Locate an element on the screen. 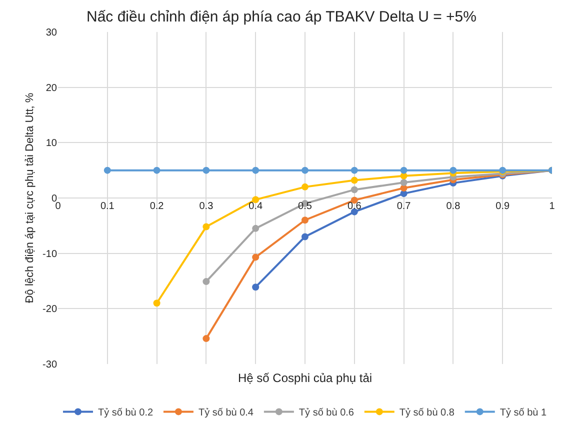 This screenshot has width=563, height=434. x-tick-label: 0.3 is located at coordinates (206, 206).